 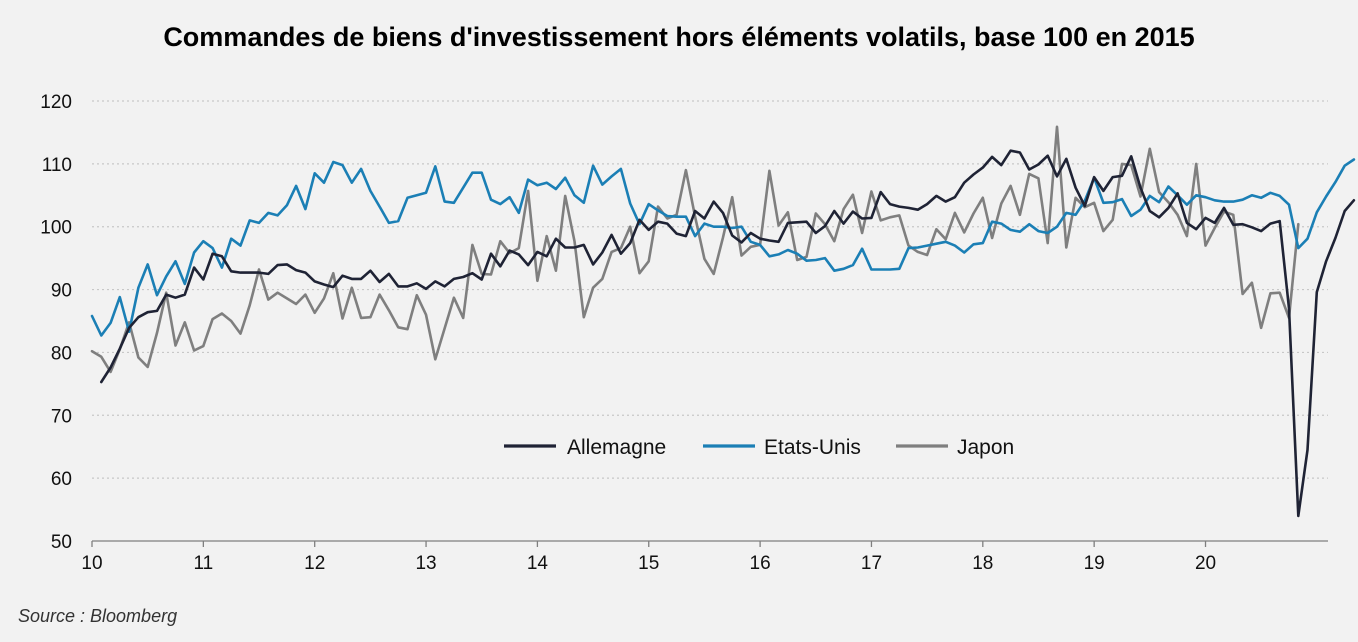 I want to click on x-tick-label: 11, so click(x=203, y=563).